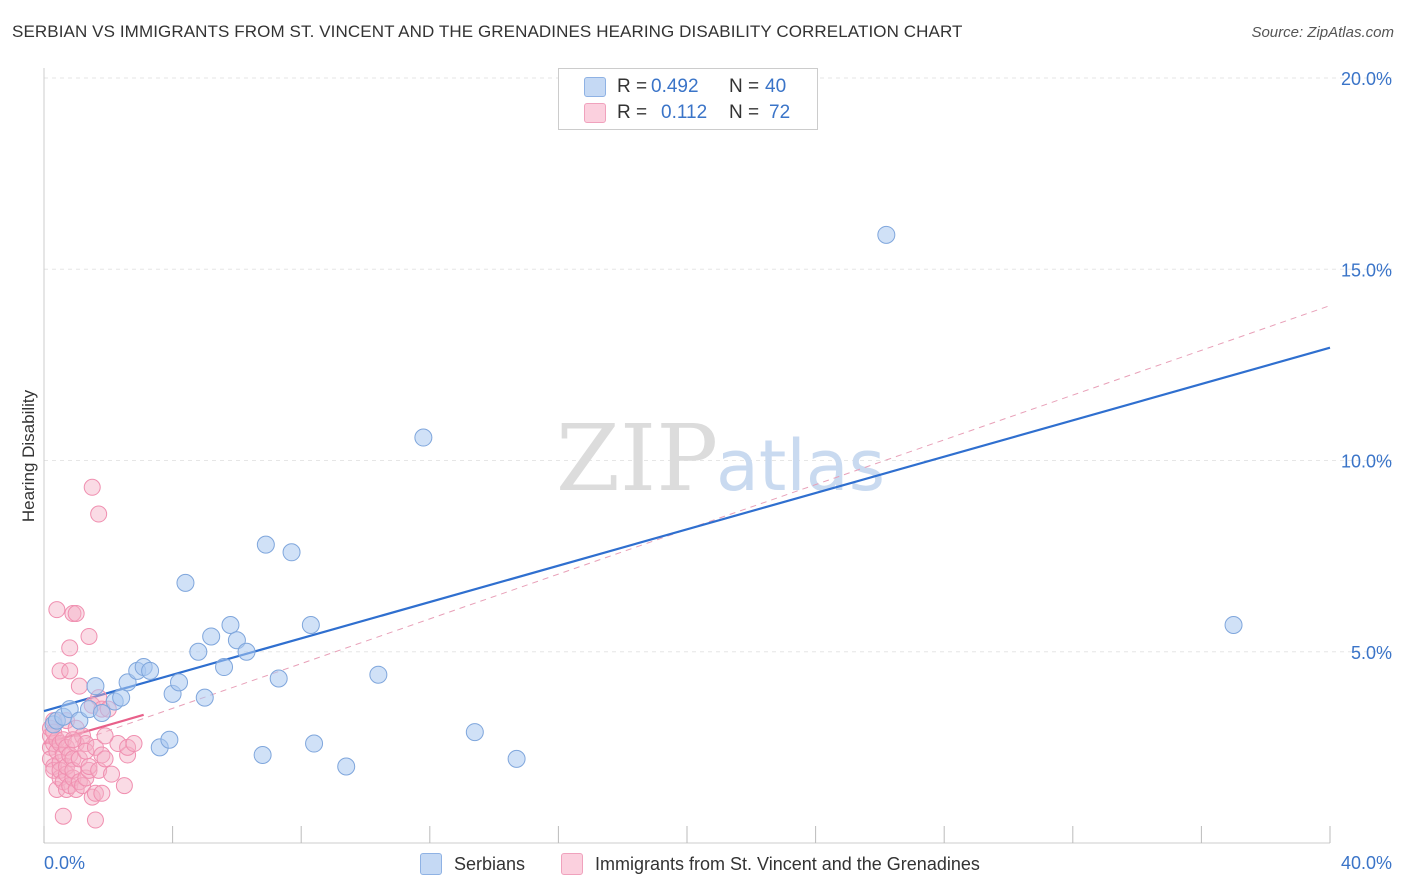 This screenshot has height=892, width=1406. Describe the element at coordinates (572, 864) in the screenshot. I see `bottom-legend-swatch-pink` at that location.